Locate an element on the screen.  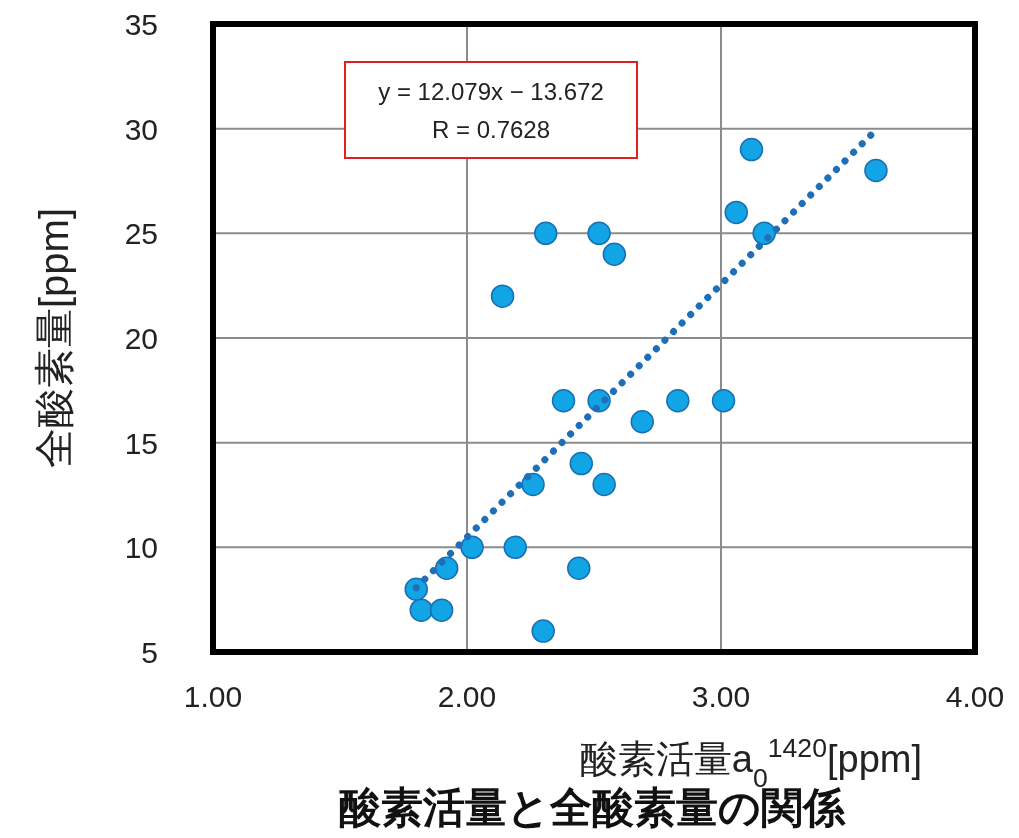
y-axis-title: 全酸素量[ppm] is located at coordinates (54, 338).